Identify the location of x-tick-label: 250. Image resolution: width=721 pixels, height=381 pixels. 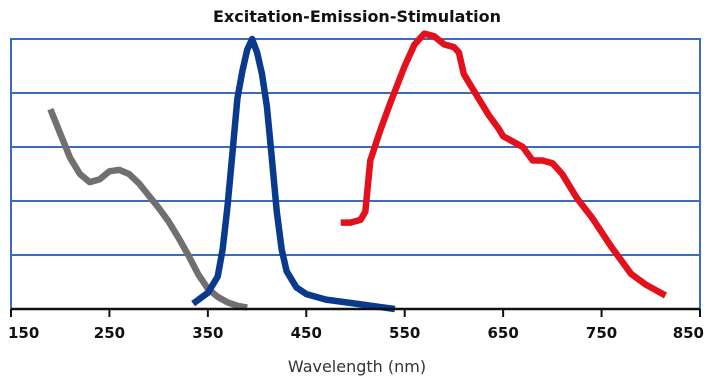
(109, 333).